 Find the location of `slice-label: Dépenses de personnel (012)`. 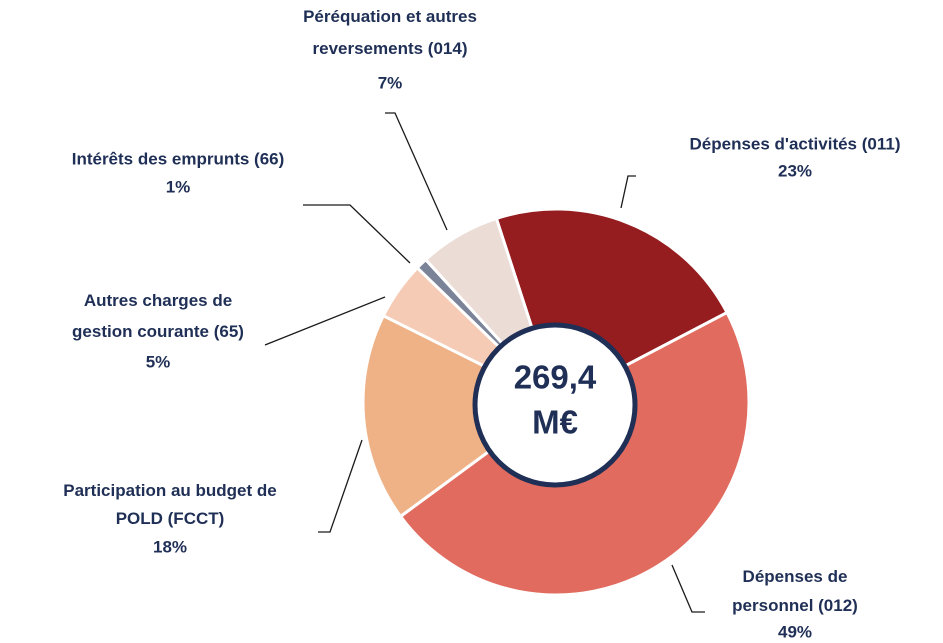

slice-label: Dépenses de personnel (012) is located at coordinates (795, 591).